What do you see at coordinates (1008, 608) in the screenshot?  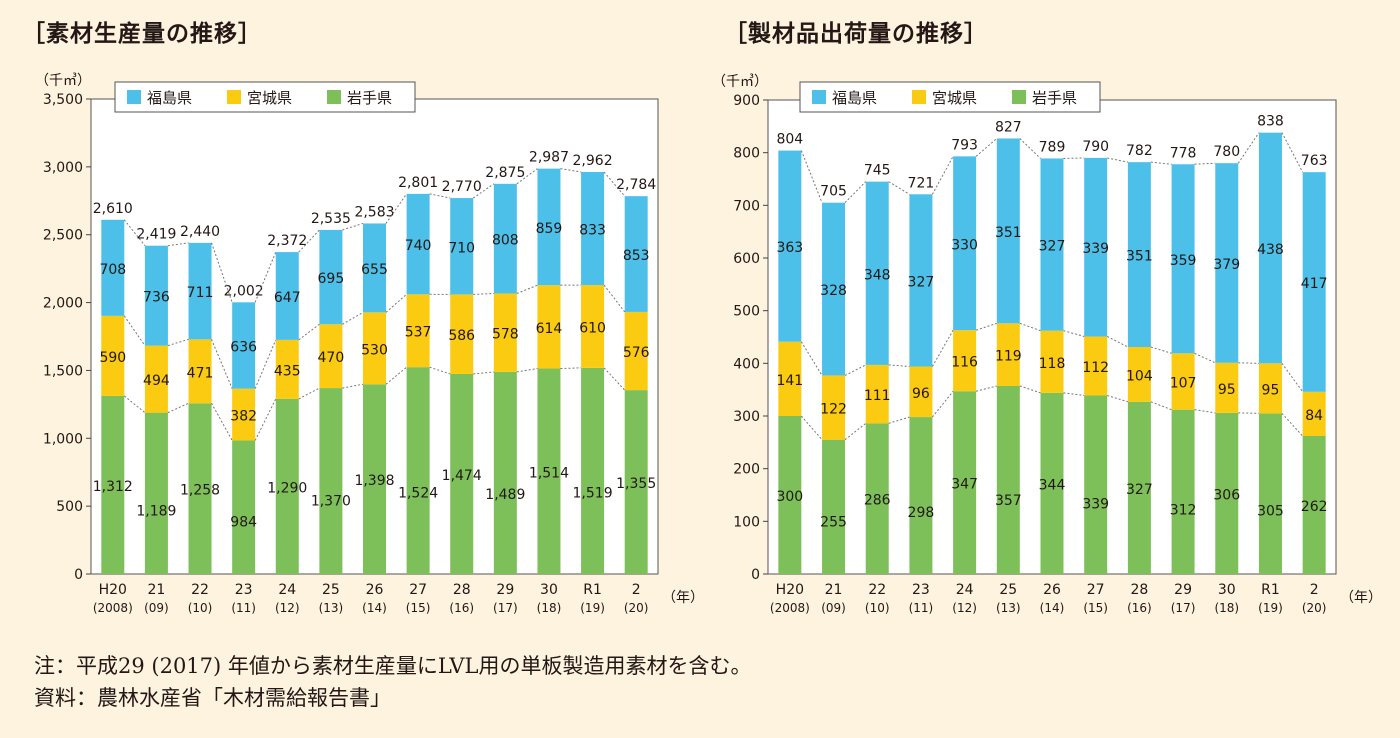 I see `right-x-tick-sublabel: (13)` at bounding box center [1008, 608].